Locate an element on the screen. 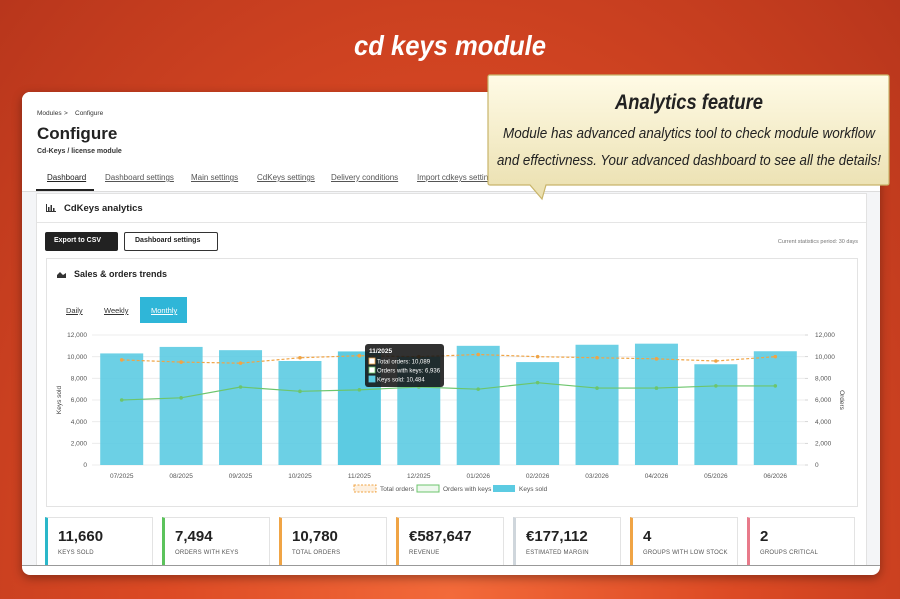  panel-title: CdKeys analytics is located at coordinates (103, 208).